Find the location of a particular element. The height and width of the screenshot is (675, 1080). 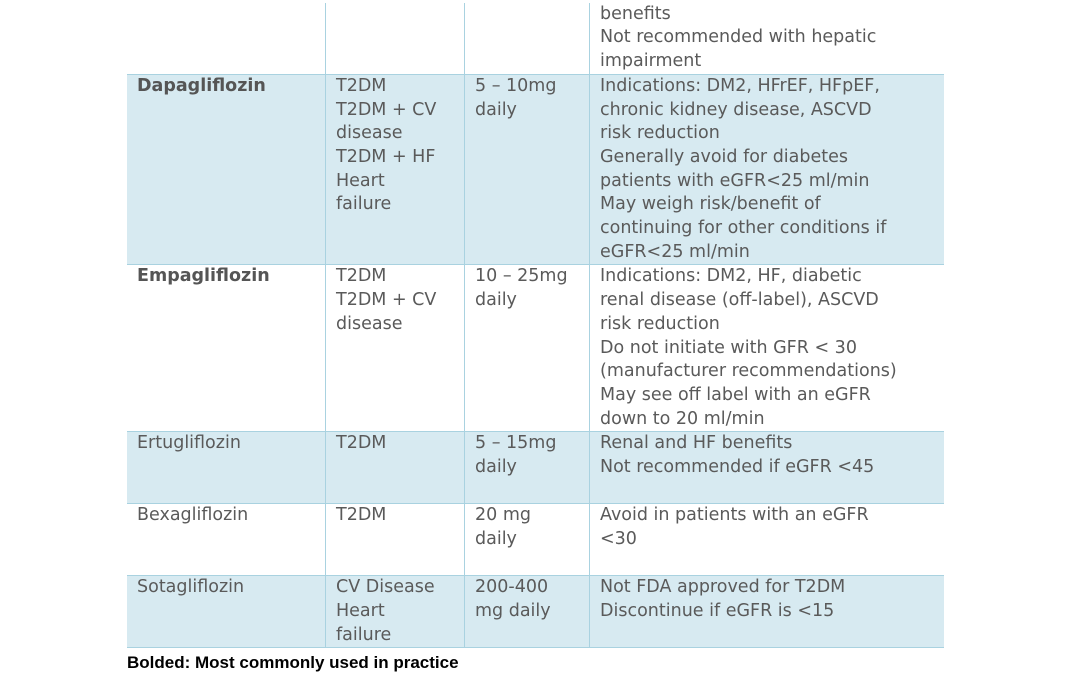

table-cell: Sotagliflozin is located at coordinates (226, 611).